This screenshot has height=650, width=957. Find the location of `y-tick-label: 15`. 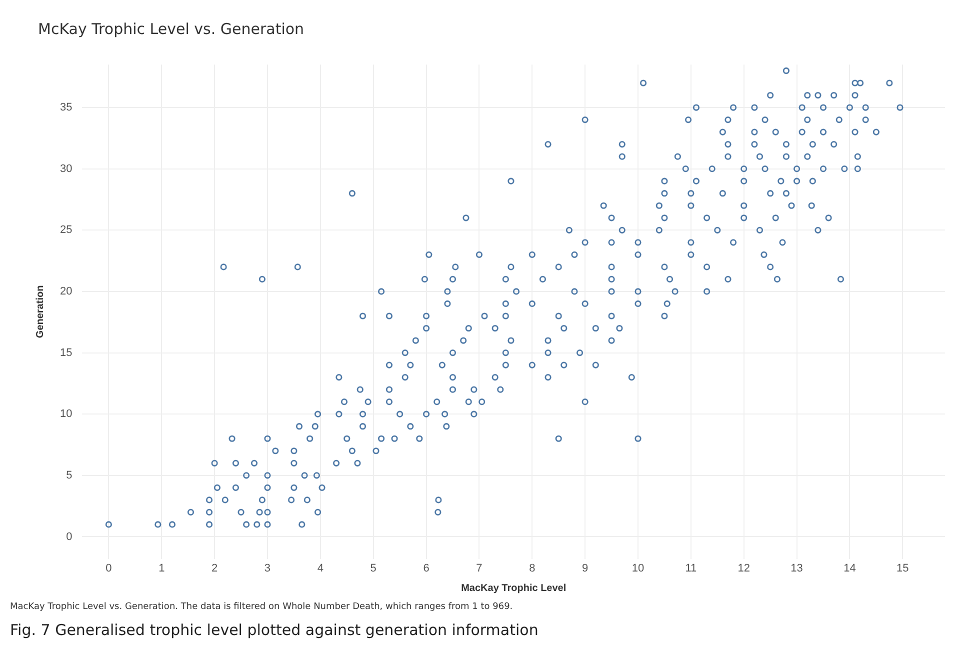

y-tick-label: 15 is located at coordinates (66, 352).